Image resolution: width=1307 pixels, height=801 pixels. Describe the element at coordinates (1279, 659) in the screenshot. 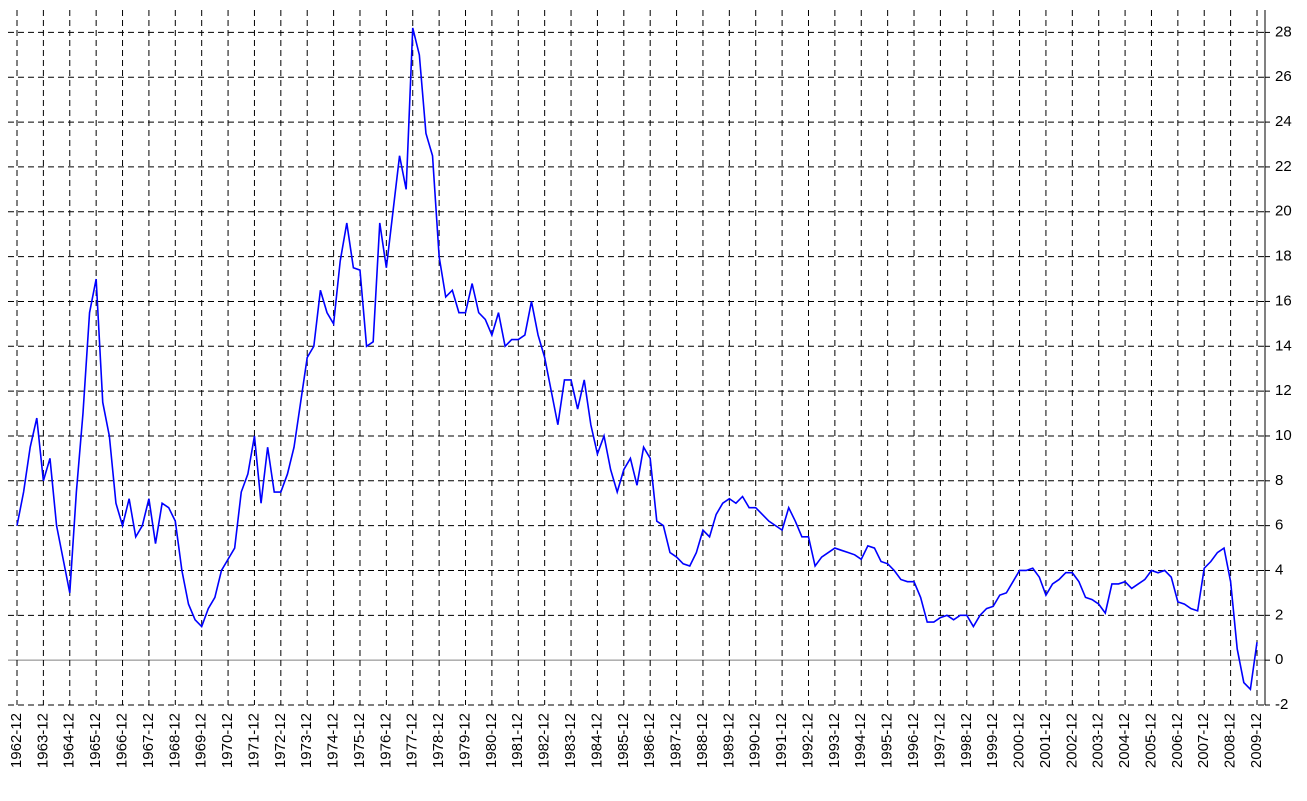

I see `y-tick-label: 0` at that location.